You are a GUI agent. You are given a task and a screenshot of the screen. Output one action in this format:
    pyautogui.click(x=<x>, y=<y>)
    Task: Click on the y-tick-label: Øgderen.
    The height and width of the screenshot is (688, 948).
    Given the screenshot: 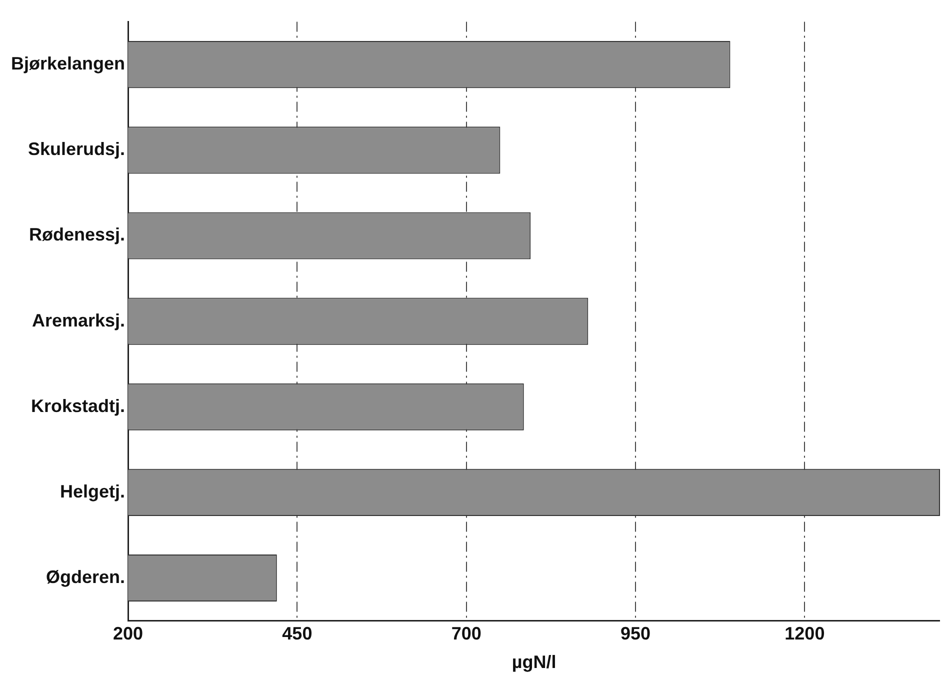 What is the action you would take?
    pyautogui.click(x=86, y=576)
    